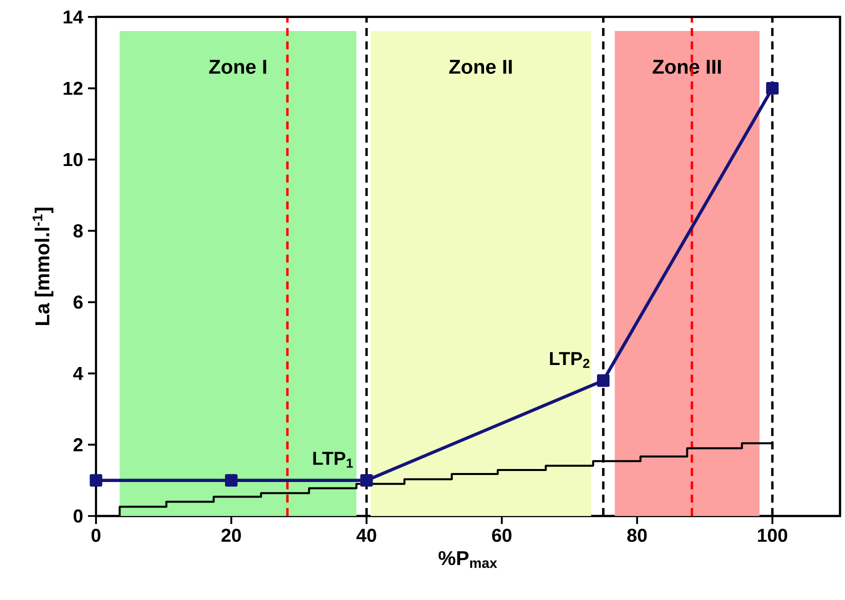 This screenshot has height=600, width=845. What do you see at coordinates (78, 373) in the screenshot?
I see `y-tick-label: 4` at bounding box center [78, 373].